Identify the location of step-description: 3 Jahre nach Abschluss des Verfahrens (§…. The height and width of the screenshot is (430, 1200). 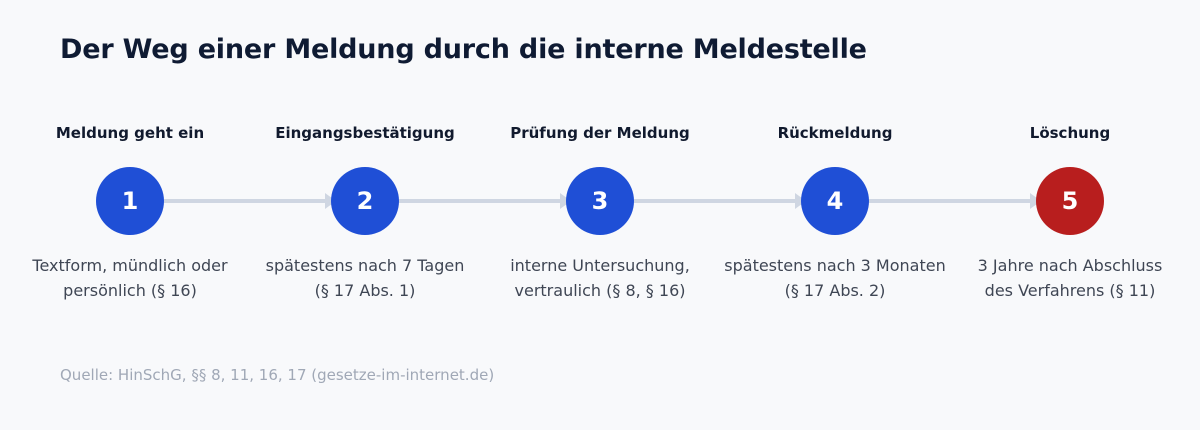
(1070, 278).